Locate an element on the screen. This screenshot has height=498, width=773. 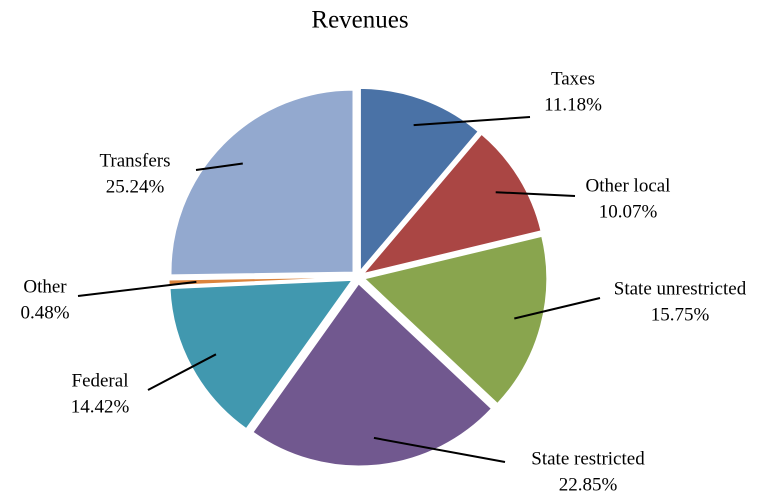
slice-value-label: 14.42% is located at coordinates (100, 406).